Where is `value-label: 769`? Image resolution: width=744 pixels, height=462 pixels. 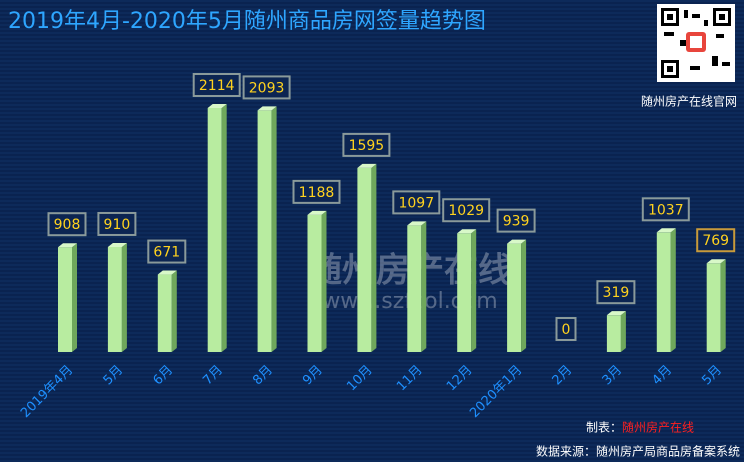
value-label: 769 is located at coordinates (715, 241).